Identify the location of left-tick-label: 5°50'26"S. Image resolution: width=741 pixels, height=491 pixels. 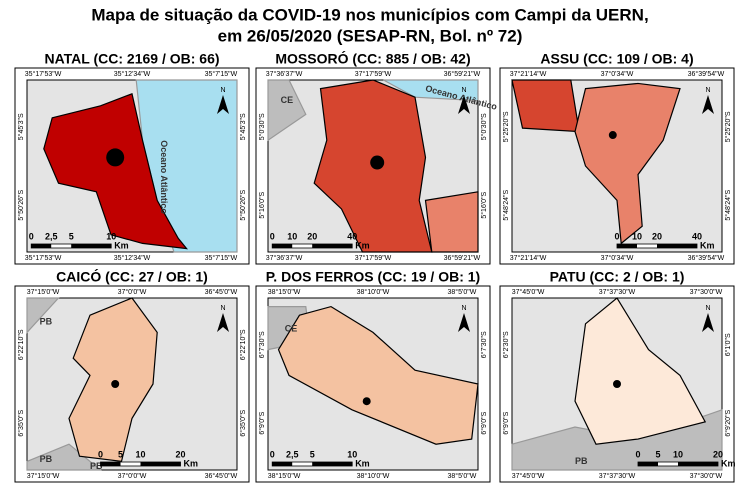
(21, 204).